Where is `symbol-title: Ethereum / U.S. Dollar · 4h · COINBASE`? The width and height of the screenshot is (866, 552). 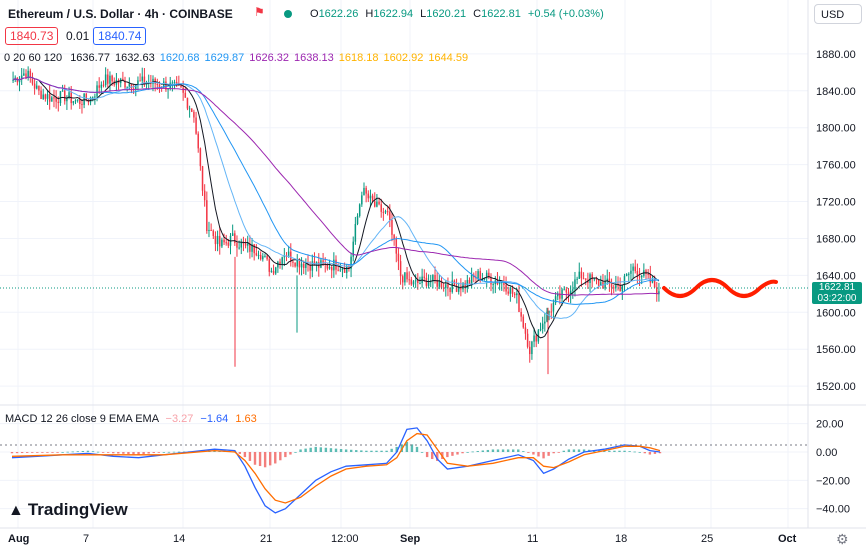
symbol-title: Ethereum / U.S. Dollar · 4h · COINBASE is located at coordinates (120, 14).